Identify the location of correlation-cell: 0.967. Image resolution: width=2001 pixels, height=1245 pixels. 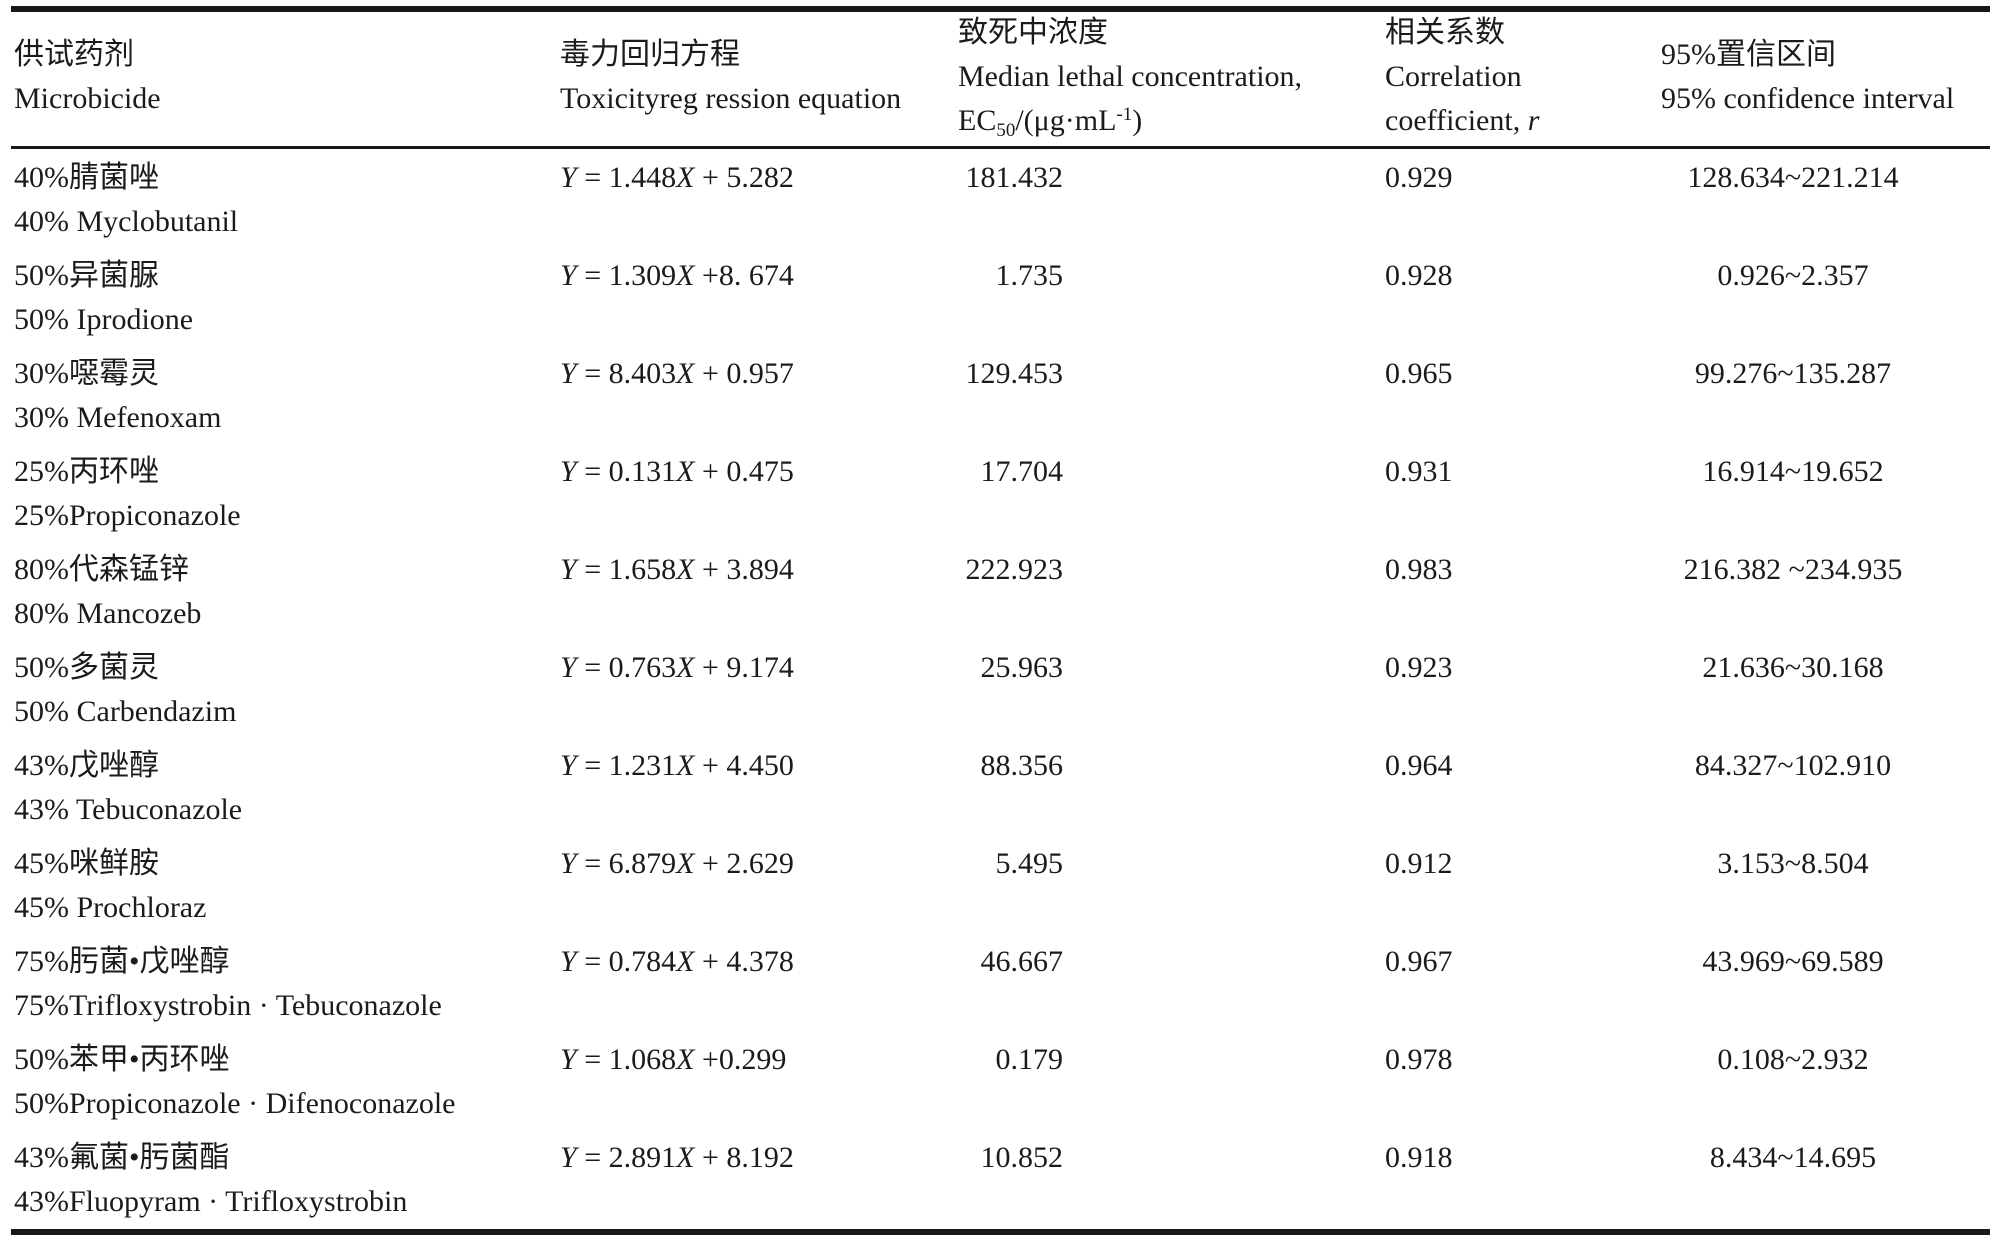
(1519, 979).